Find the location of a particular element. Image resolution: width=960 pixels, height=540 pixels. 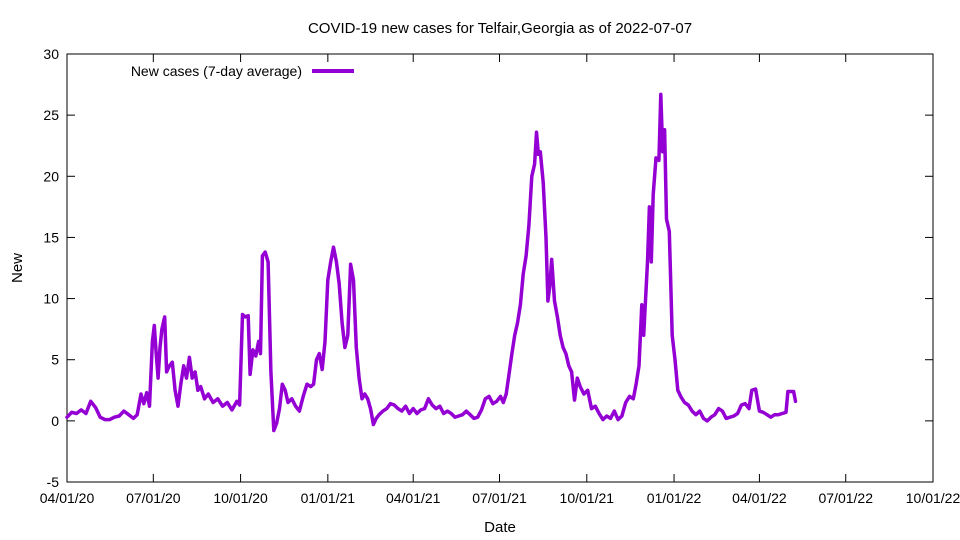

y-axis-title: New is located at coordinates (17, 268).